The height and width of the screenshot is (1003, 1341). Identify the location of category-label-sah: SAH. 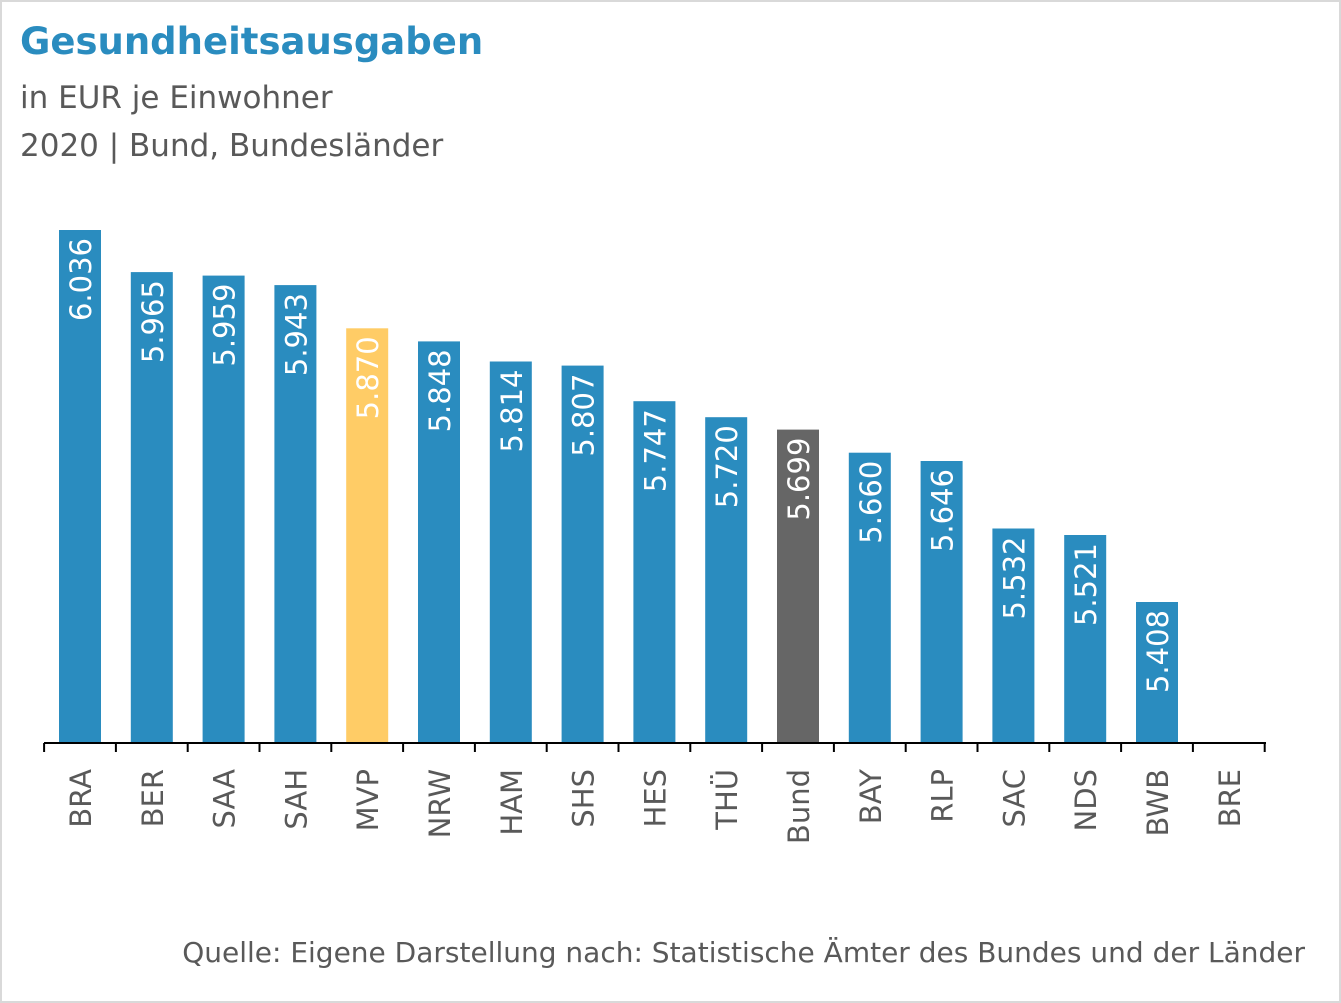
(296, 799).